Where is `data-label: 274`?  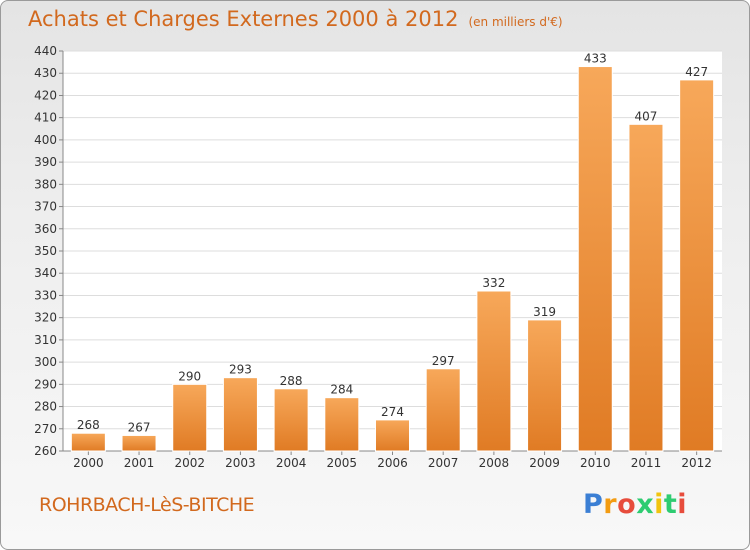
data-label: 274 is located at coordinates (392, 412).